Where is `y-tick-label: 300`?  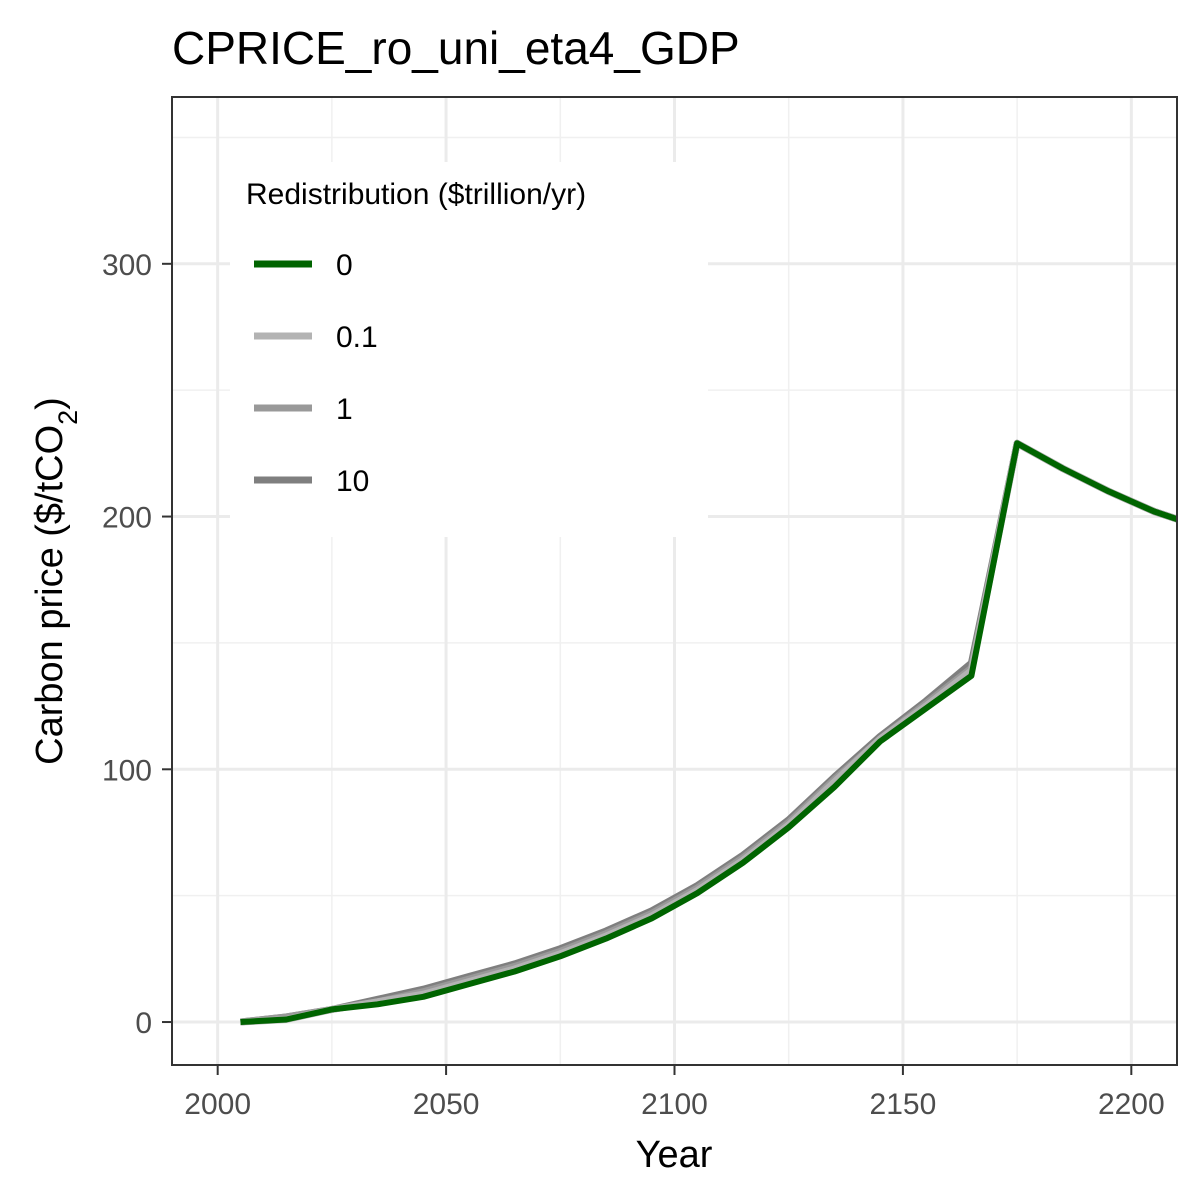 y-tick-label: 300 is located at coordinates (127, 265).